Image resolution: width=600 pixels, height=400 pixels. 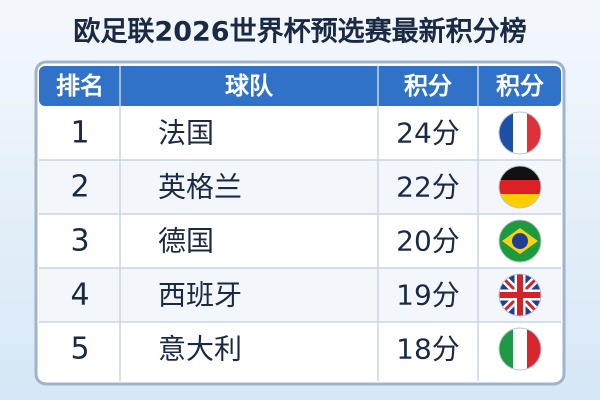 I want to click on team: 西班牙, so click(x=200, y=295).